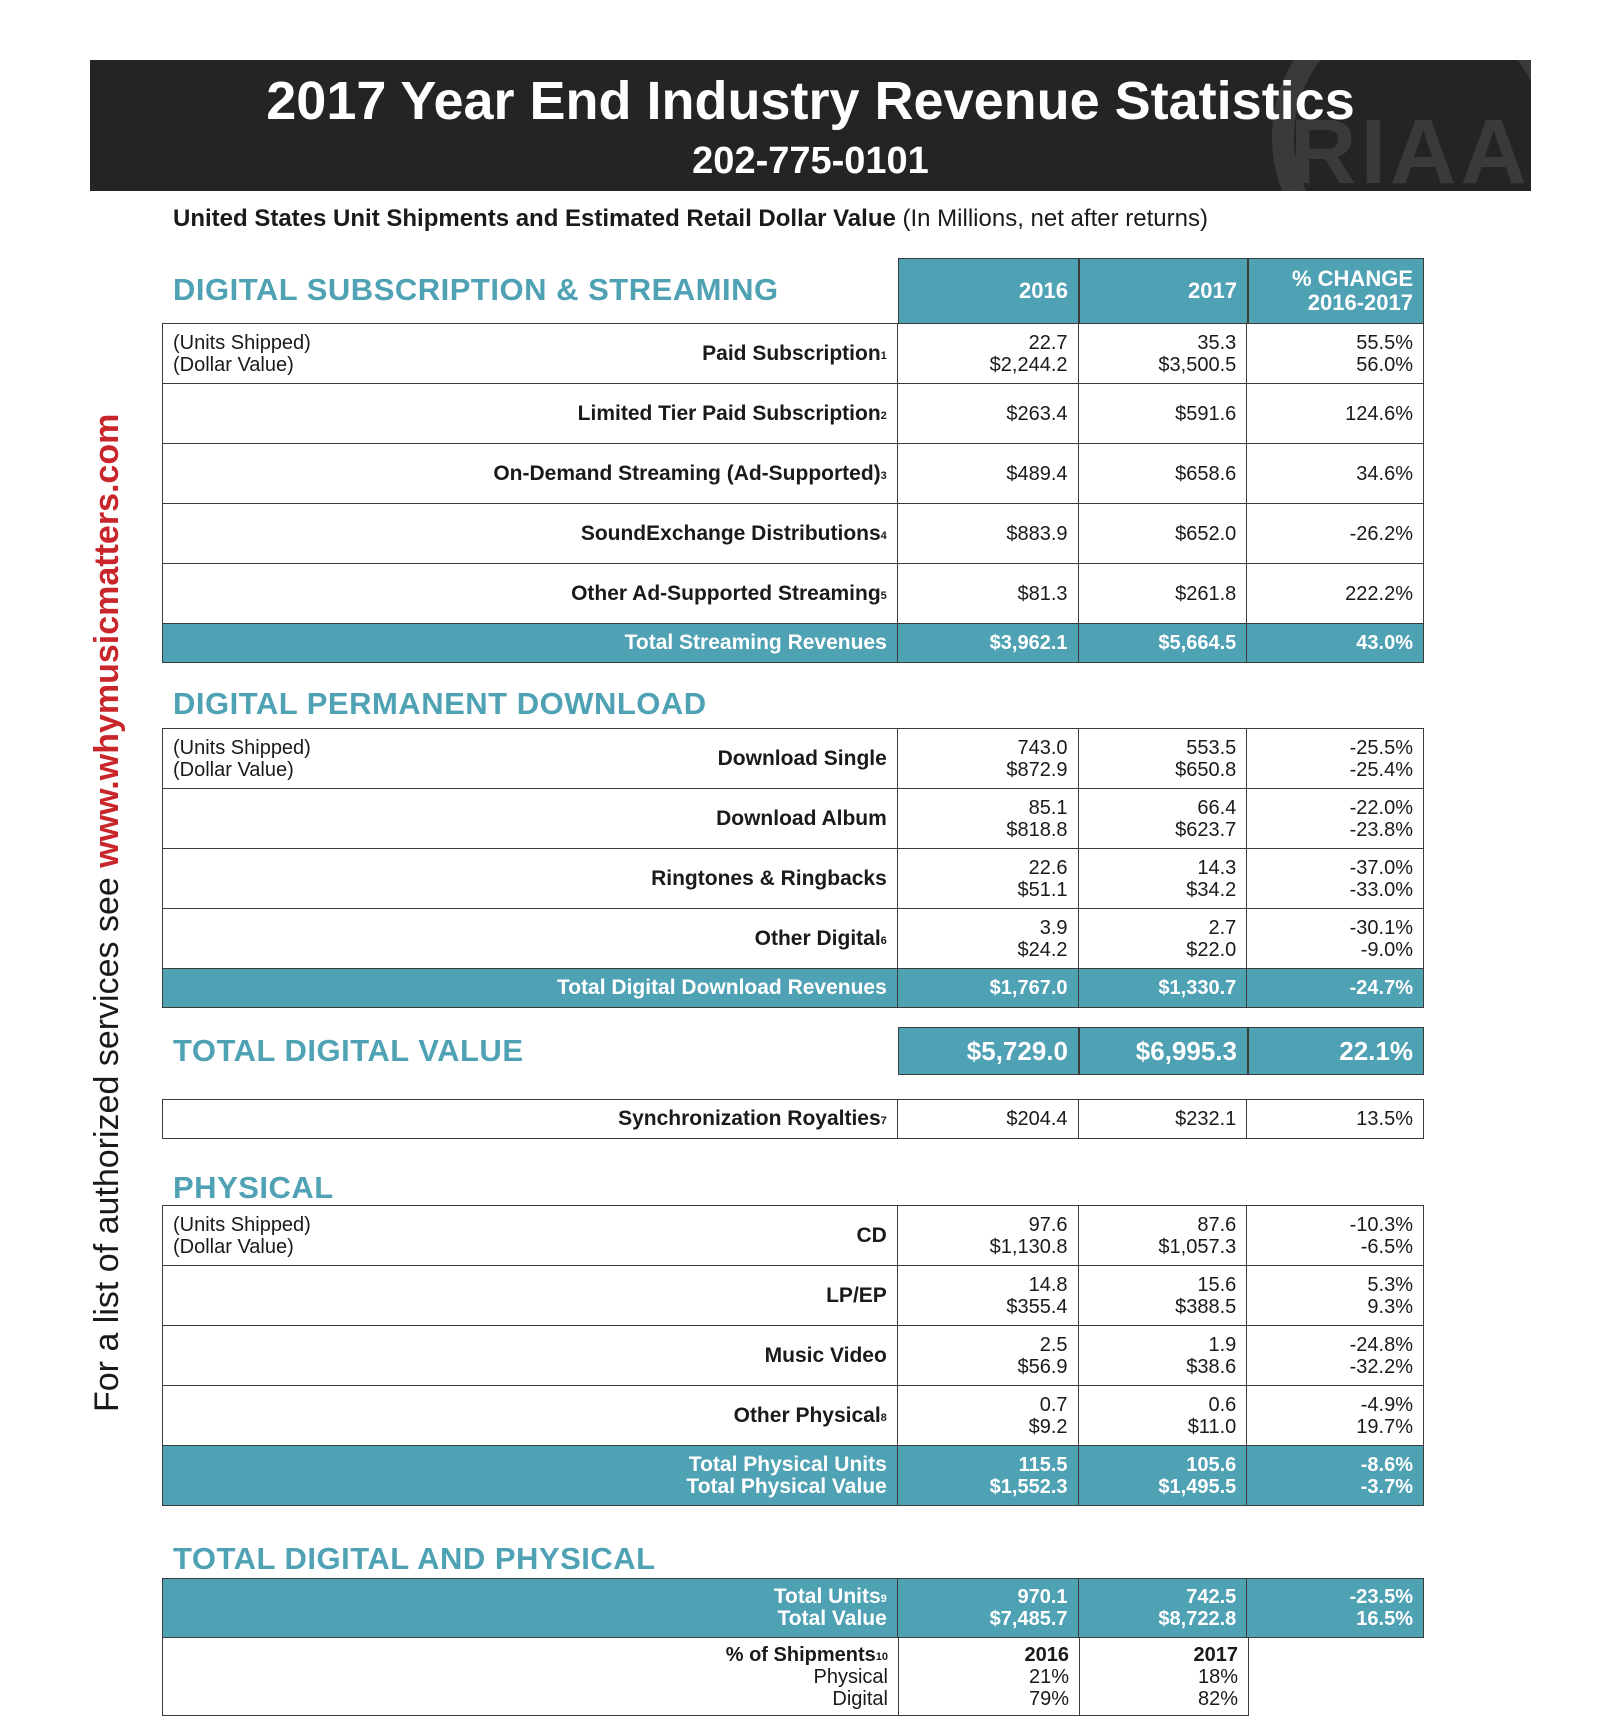 This screenshot has width=1620, height=1728. Describe the element at coordinates (531, 1676) in the screenshot. I see `shipments-label-cell: % of Shipments10 Physical Digital` at that location.